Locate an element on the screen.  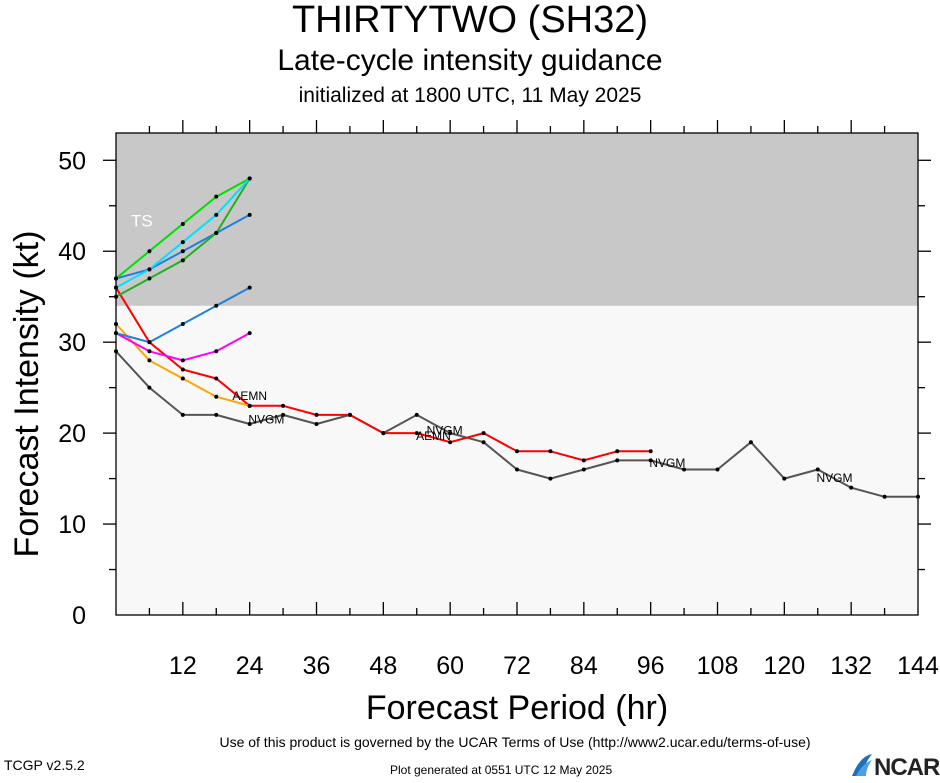
x-tick-label-84: 84 is located at coordinates (584, 666).